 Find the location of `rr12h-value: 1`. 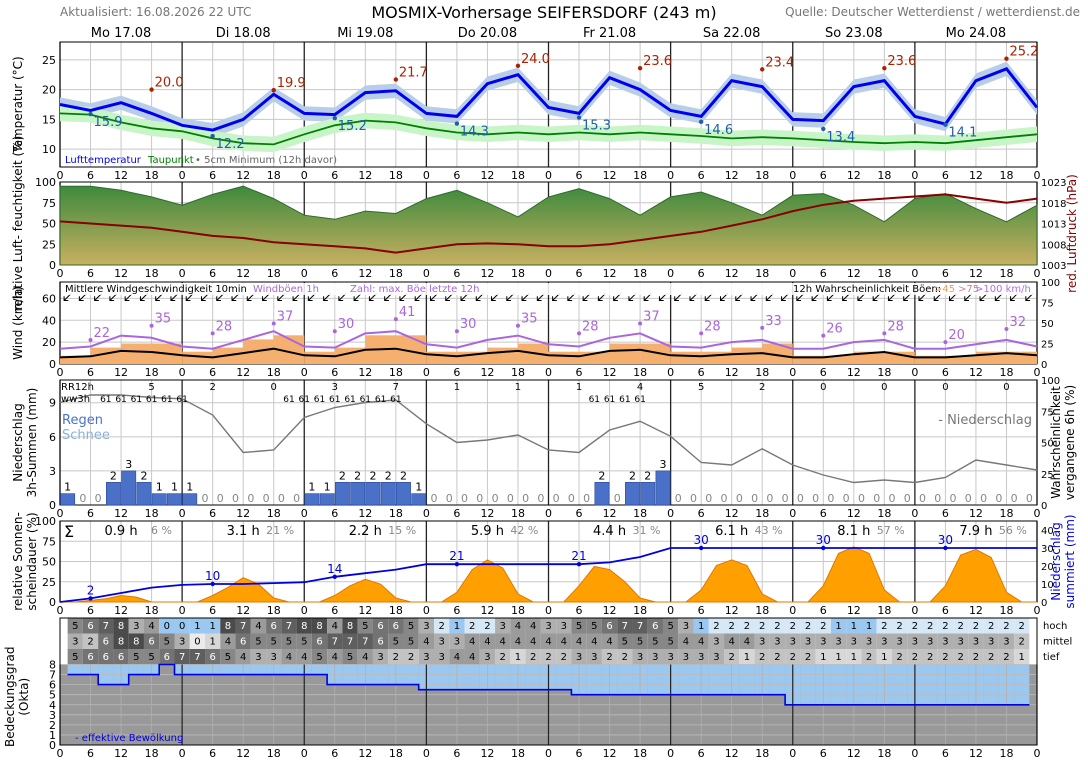

rr12h-value: 1 is located at coordinates (579, 387).